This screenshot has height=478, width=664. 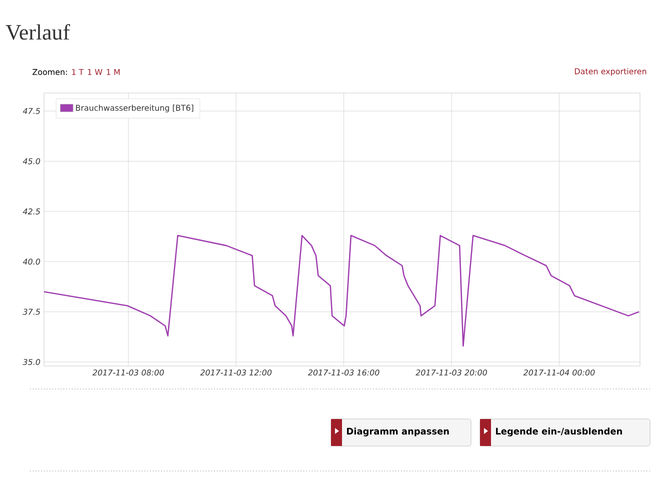 What do you see at coordinates (38, 32) in the screenshot?
I see `chart-title: Verlauf` at bounding box center [38, 32].